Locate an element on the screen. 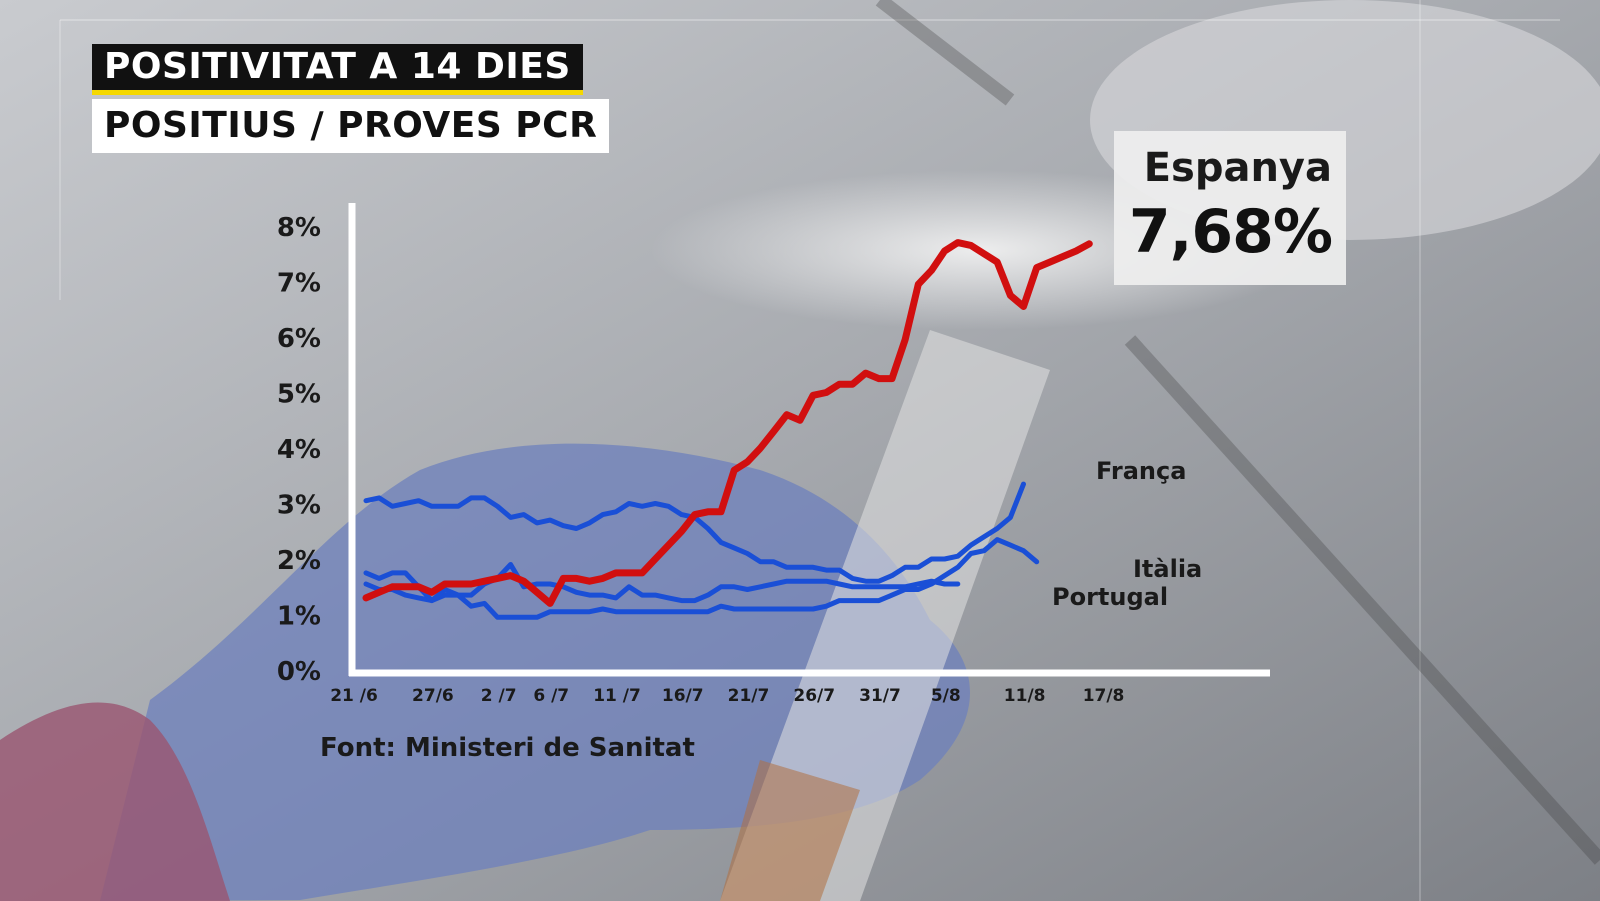  y-tick-label: 4% is located at coordinates (299, 450).